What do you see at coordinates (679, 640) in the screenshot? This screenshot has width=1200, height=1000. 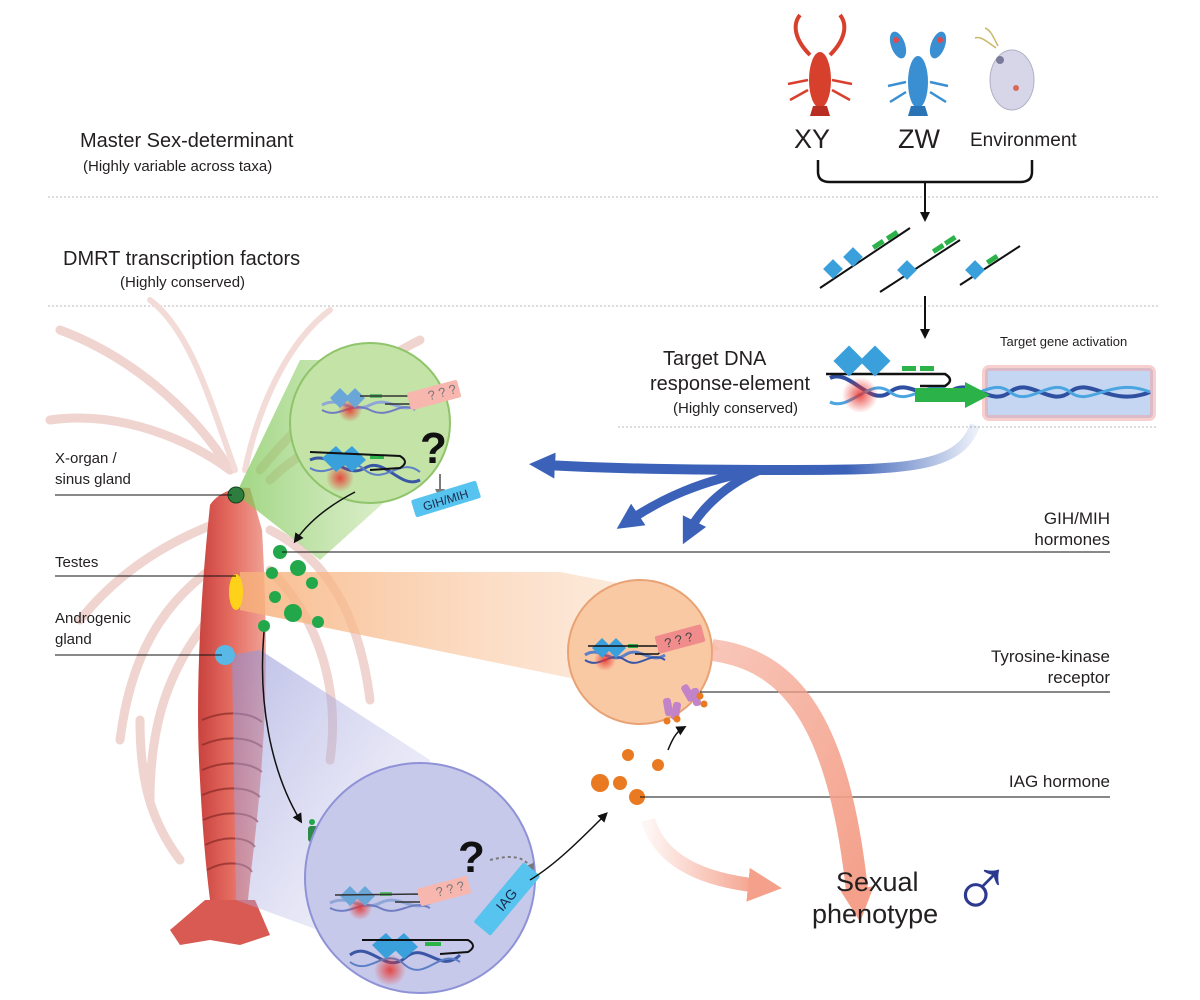 I see `testes-unknown-label: ? ? ?` at bounding box center [679, 640].